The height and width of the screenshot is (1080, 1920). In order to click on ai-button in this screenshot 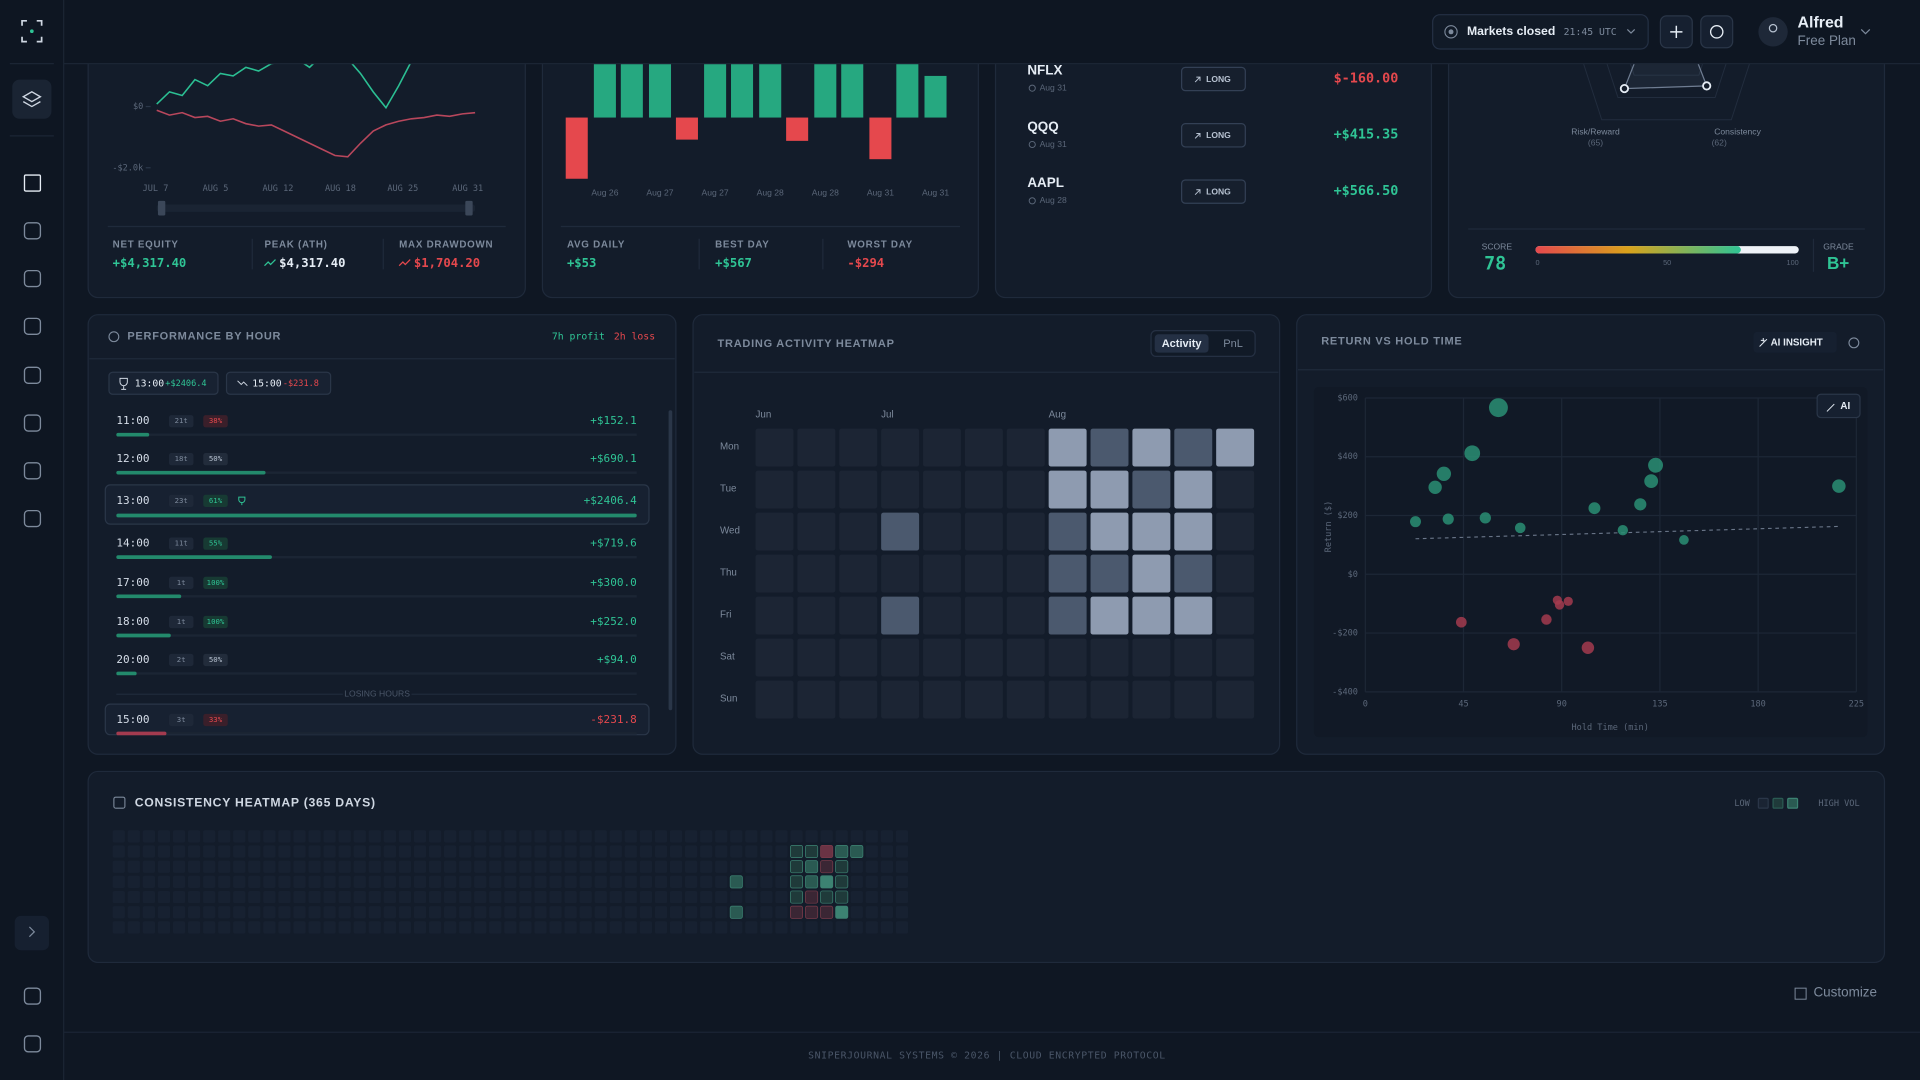, I will do `click(1795, 342)`.